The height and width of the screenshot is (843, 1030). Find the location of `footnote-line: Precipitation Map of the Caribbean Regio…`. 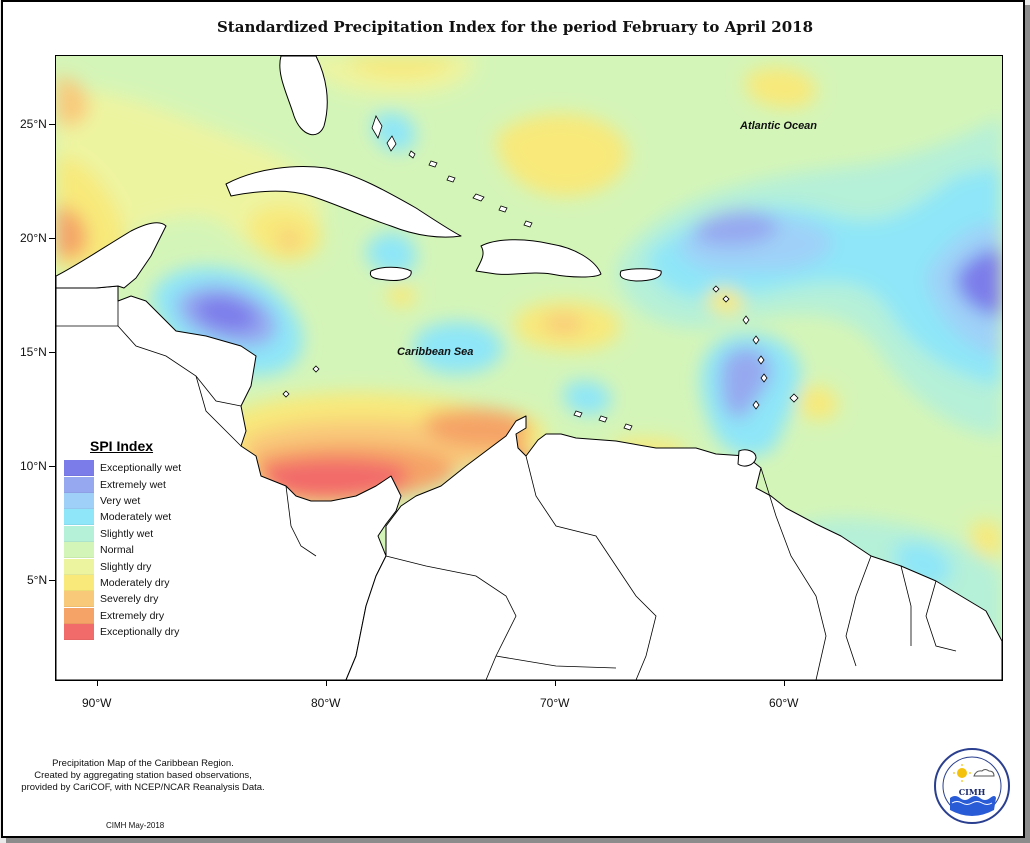

footnote-line: Precipitation Map of the Caribbean Regio… is located at coordinates (143, 763).